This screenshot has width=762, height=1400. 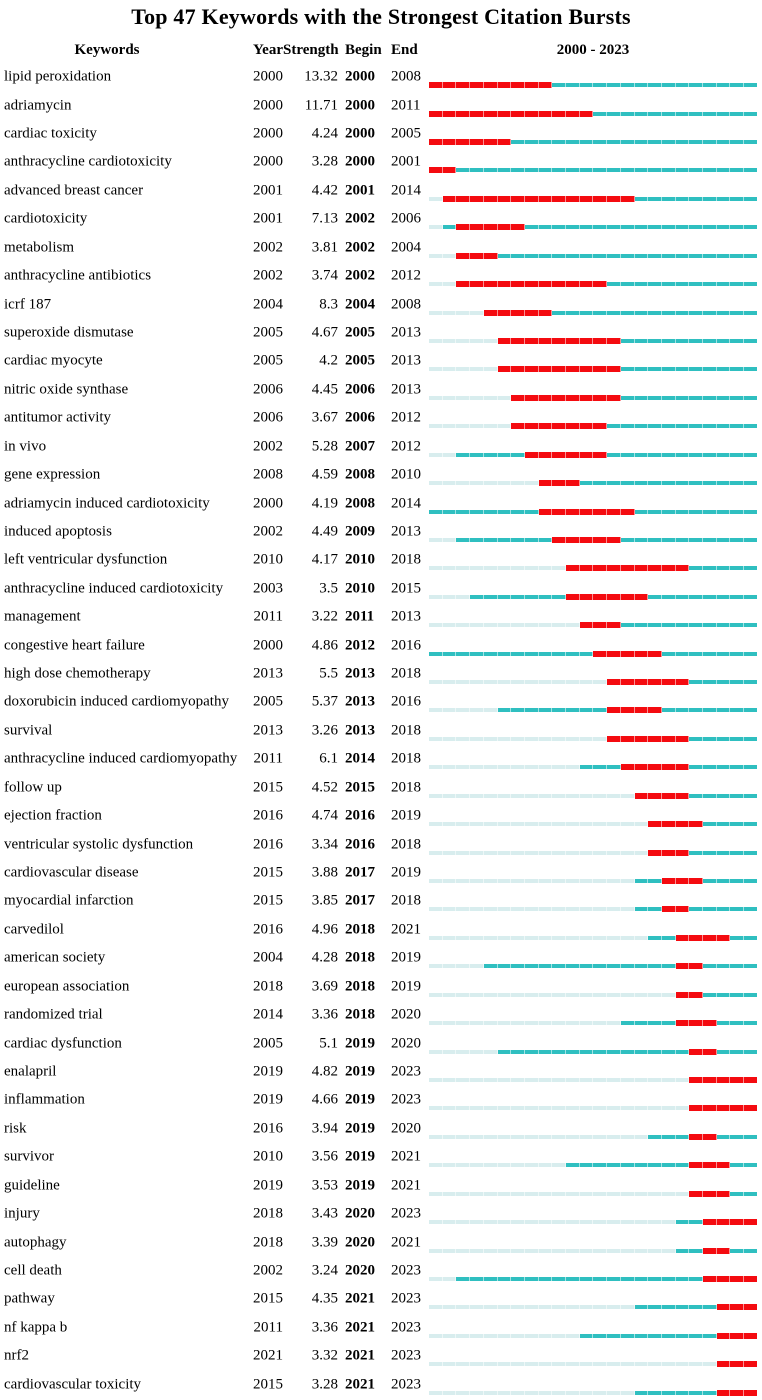 What do you see at coordinates (268, 730) in the screenshot?
I see `year-cell: 2013` at bounding box center [268, 730].